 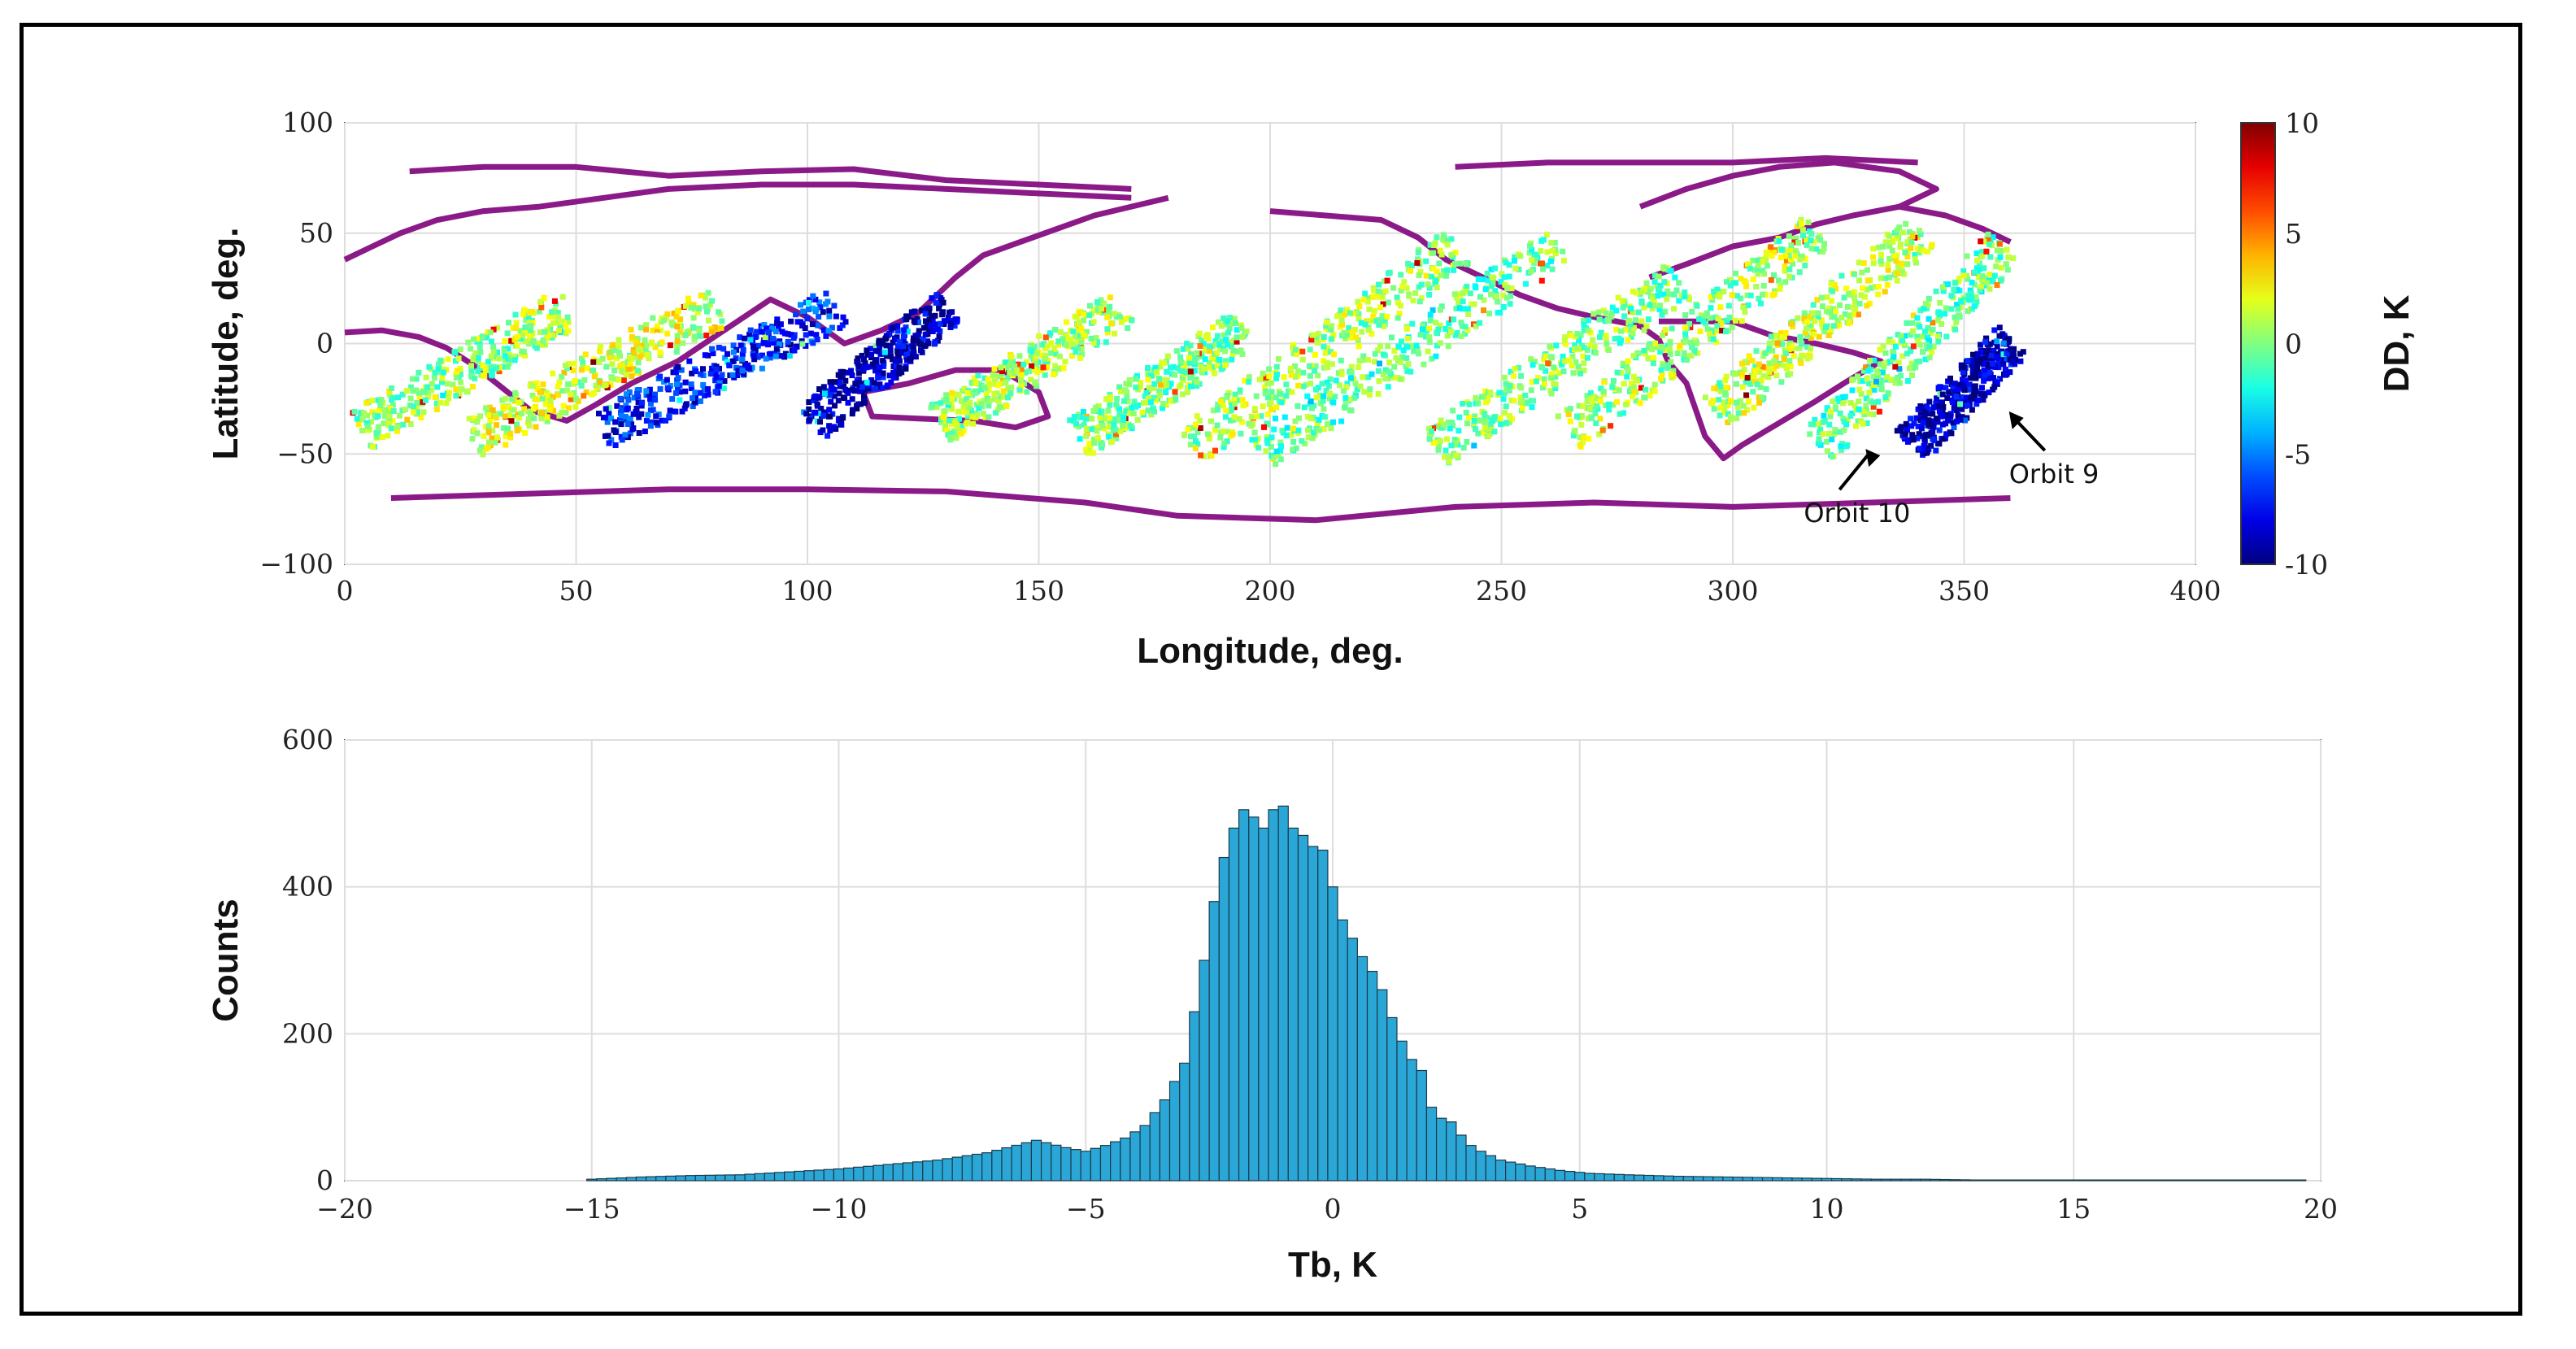 I want to click on x-tick-label: 10, so click(x=1827, y=1209).